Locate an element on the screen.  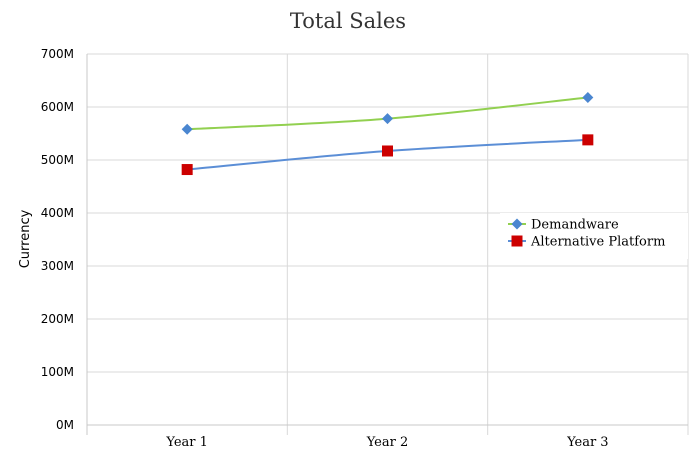
legend-label: Alternative Platform is located at coordinates (597, 242).